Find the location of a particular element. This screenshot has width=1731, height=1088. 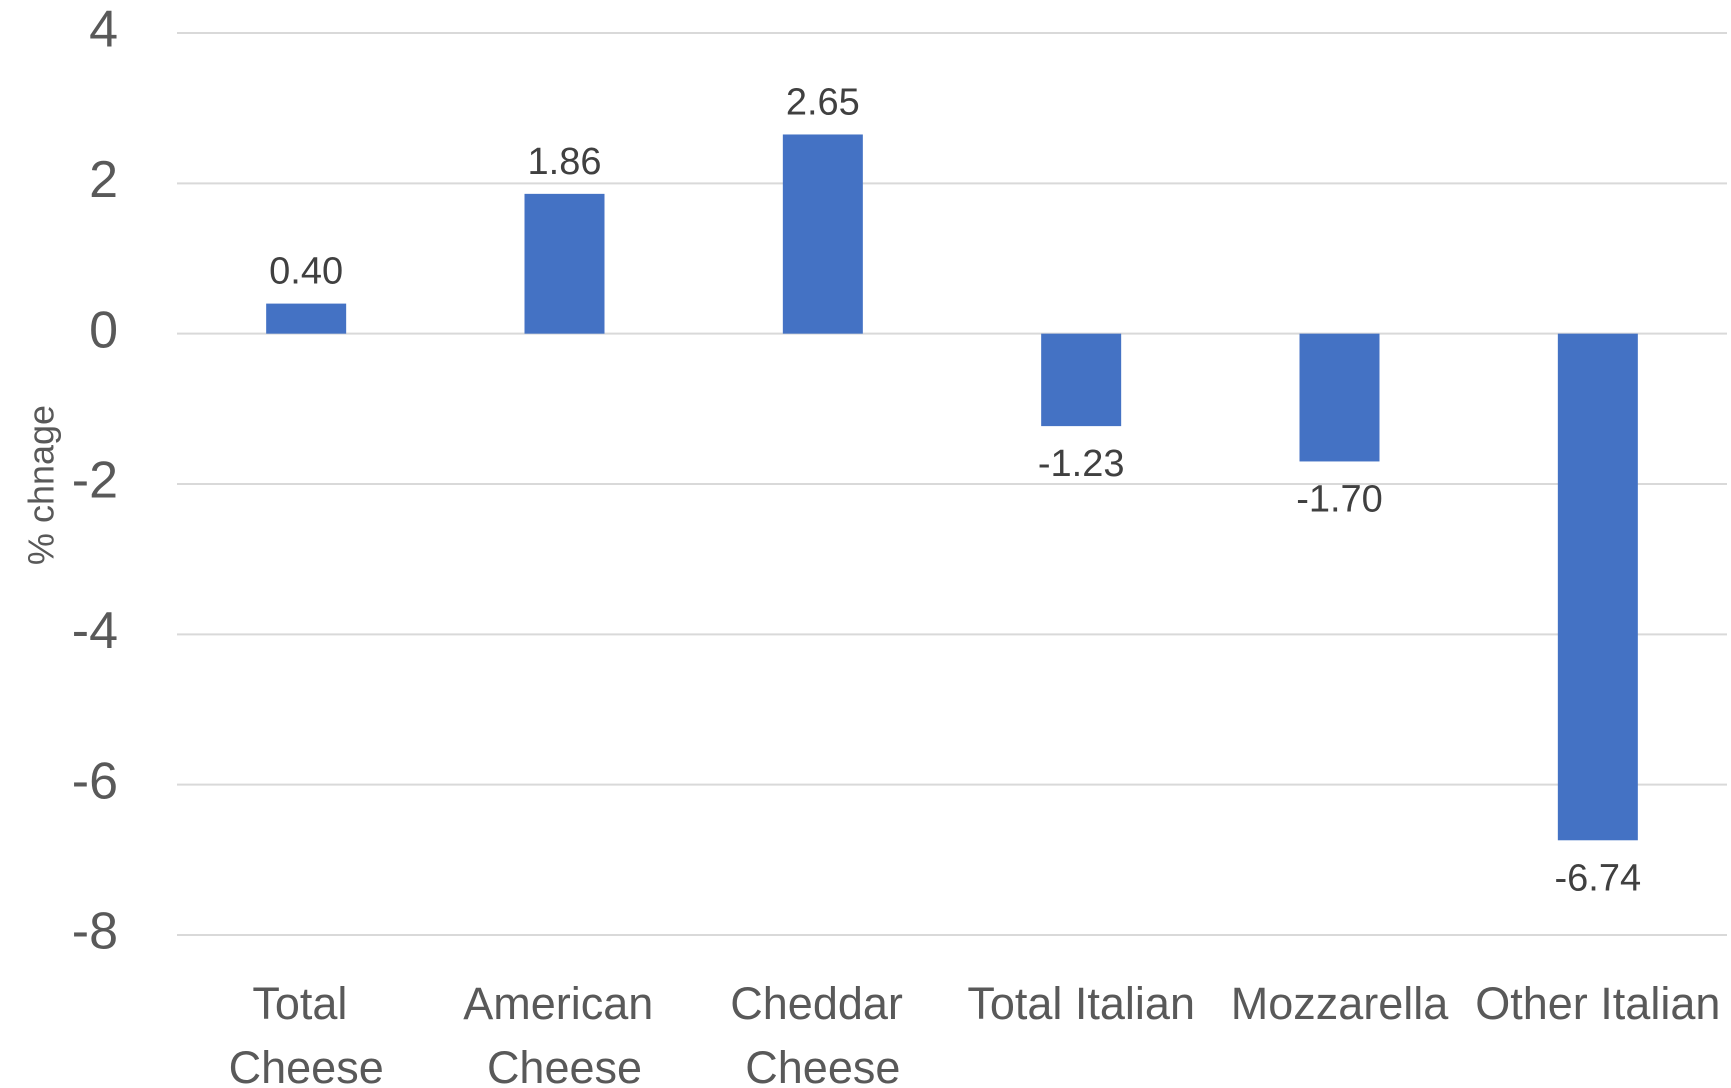

y-axis-title: % chnage is located at coordinates (41, 485).